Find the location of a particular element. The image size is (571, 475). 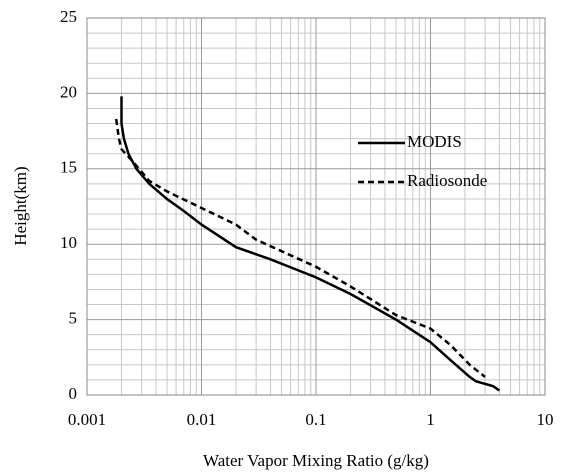

x-tick-label: 0.001 is located at coordinates (87, 419).